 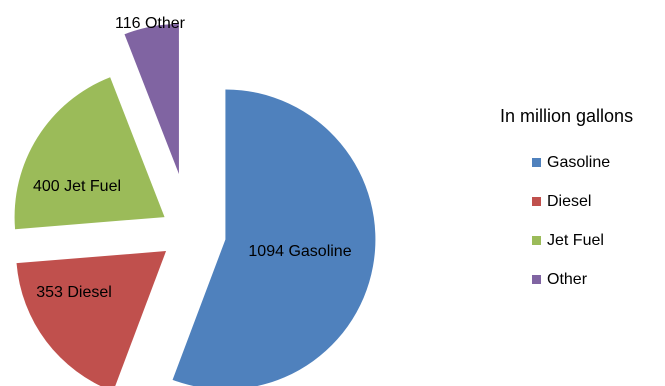 What do you see at coordinates (299, 251) in the screenshot?
I see `data-label-gasoline: 1094 Gasoline` at bounding box center [299, 251].